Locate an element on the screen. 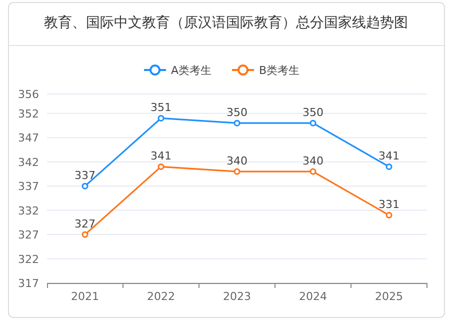 The width and height of the screenshot is (454, 326). y-tick-label: 356 is located at coordinates (28, 94).